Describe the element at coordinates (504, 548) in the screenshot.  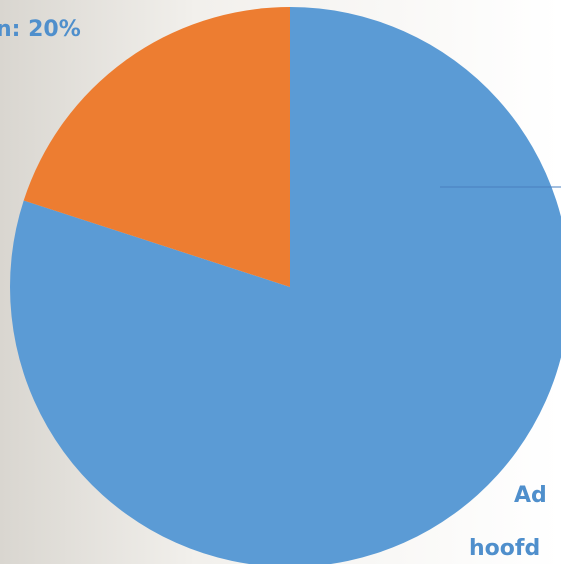
I see `data-label: hoofd` at that location.